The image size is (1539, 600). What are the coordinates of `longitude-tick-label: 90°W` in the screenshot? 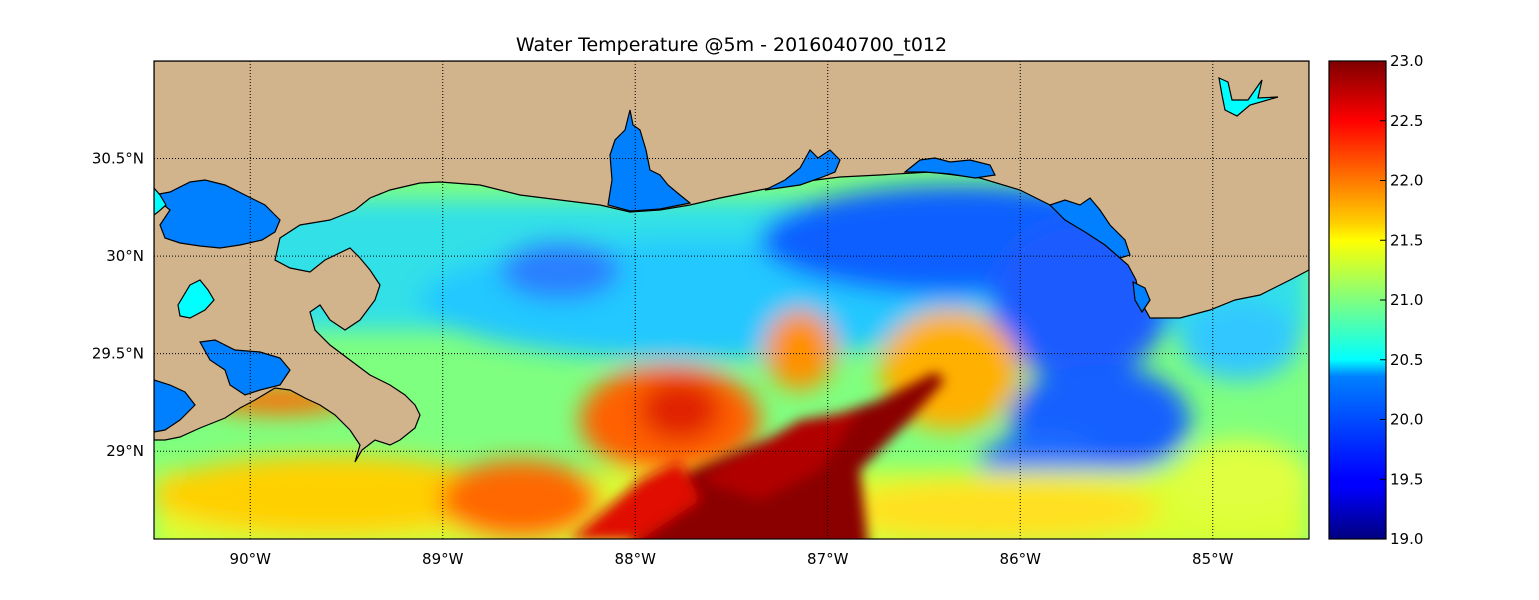 It's located at (251, 559).